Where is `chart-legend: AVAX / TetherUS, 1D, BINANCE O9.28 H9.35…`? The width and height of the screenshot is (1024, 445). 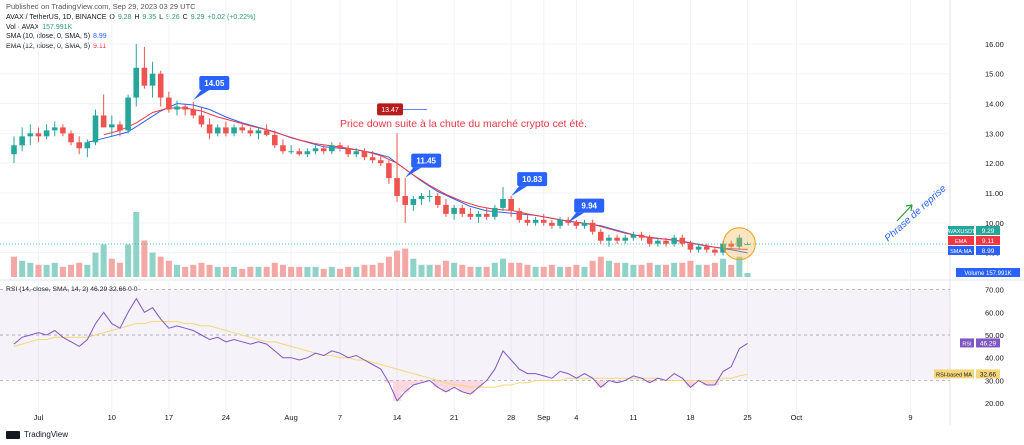 chart-legend: AVAX / TetherUS, 1D, BINANCE O9.28 H9.35… is located at coordinates (131, 32).